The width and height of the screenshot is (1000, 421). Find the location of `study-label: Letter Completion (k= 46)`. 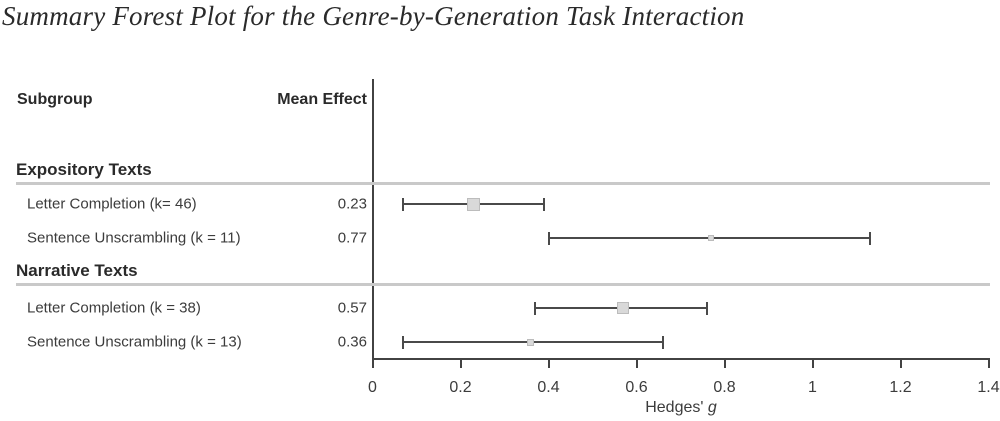

study-label: Letter Completion (k= 46) is located at coordinates (112, 204).